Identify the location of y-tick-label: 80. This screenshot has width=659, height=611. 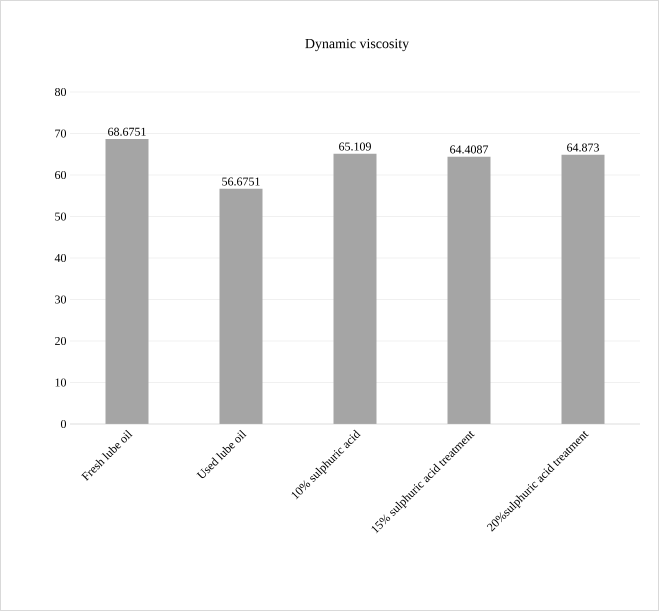
(60, 92).